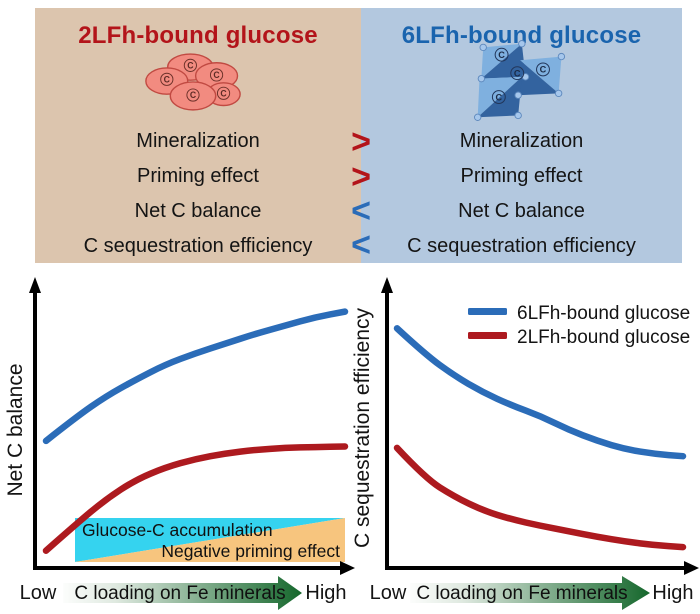 Image resolution: width=700 pixels, height=614 pixels. I want to click on row-1-right-label: Priming effect, so click(521, 176).